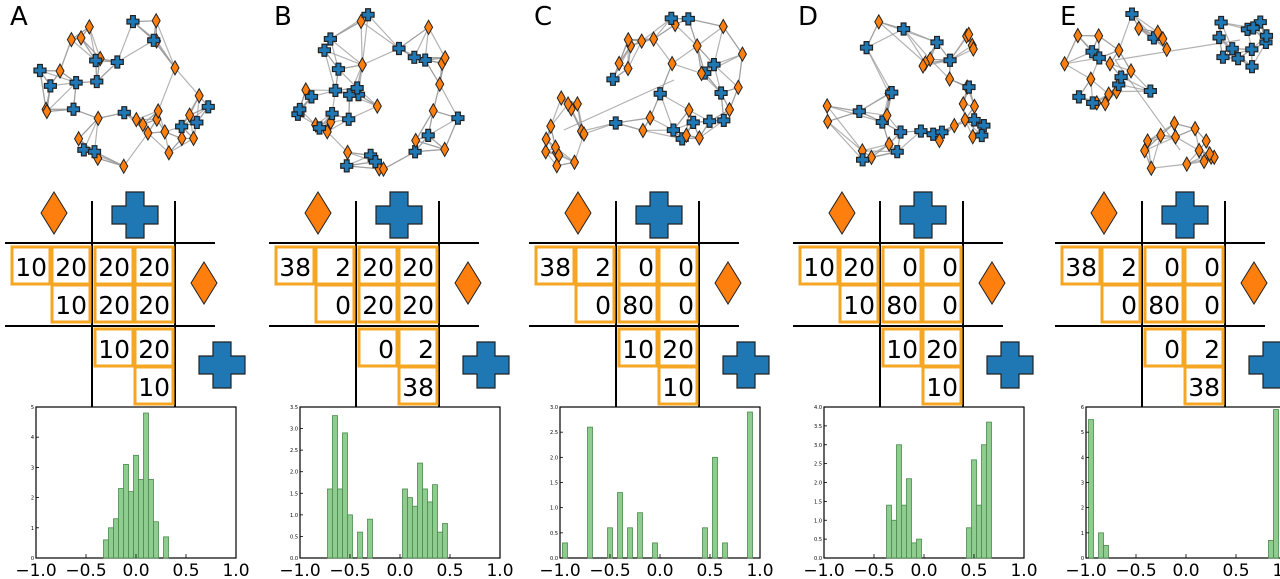 Image resolution: width=1280 pixels, height=579 pixels. Describe the element at coordinates (656, 492) in the screenshot. I see `histogram: 0.0 0.5 1.0 1.5 2.0 2.5 3.0 −1.0 −0.5 0.0 0.5 1.0` at that location.